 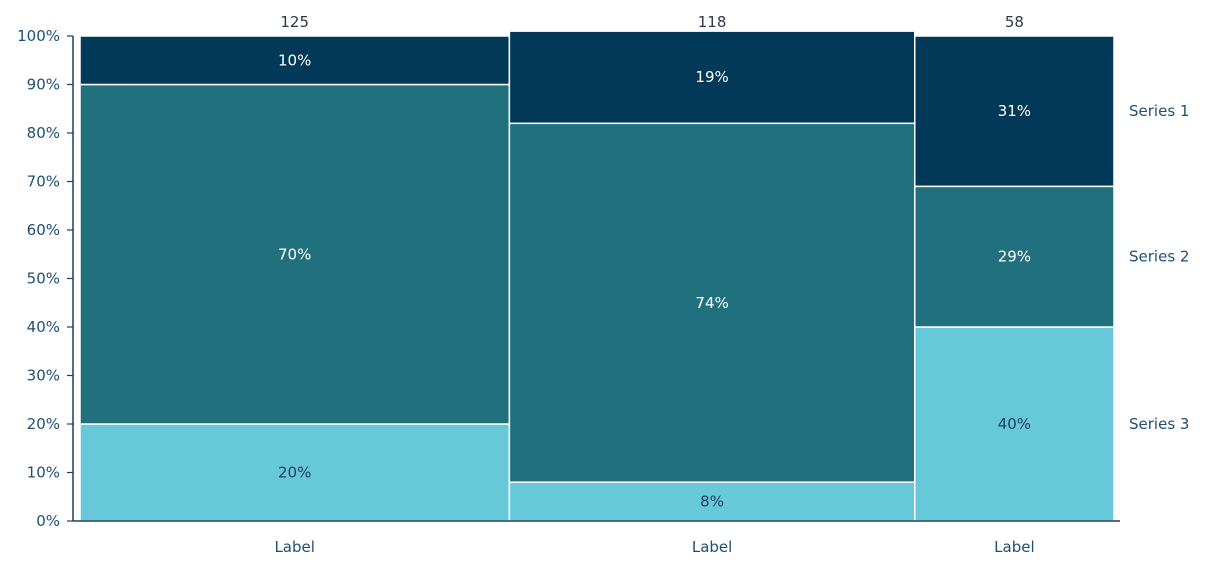 I want to click on column-totals: 125 118 58, so click(x=652, y=22).